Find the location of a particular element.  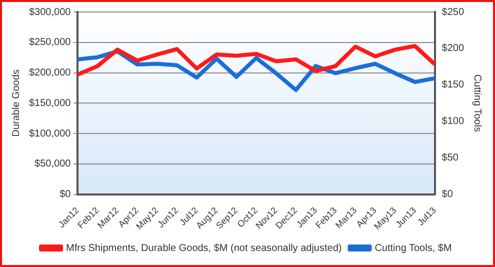

y2-tick-label: $100 is located at coordinates (453, 122).